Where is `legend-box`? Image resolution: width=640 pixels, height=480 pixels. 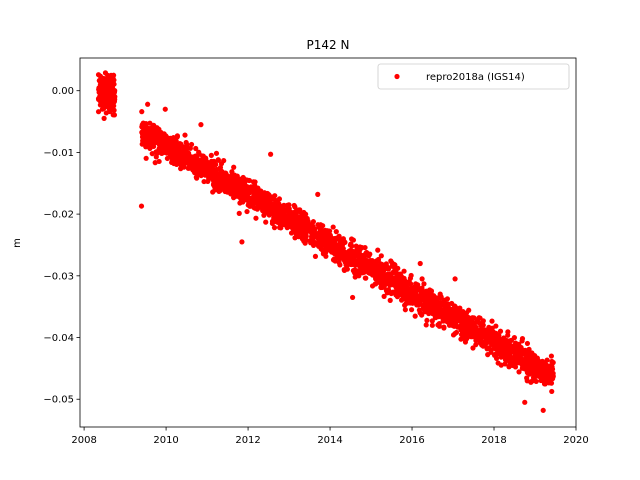 legend-box is located at coordinates (473, 76).